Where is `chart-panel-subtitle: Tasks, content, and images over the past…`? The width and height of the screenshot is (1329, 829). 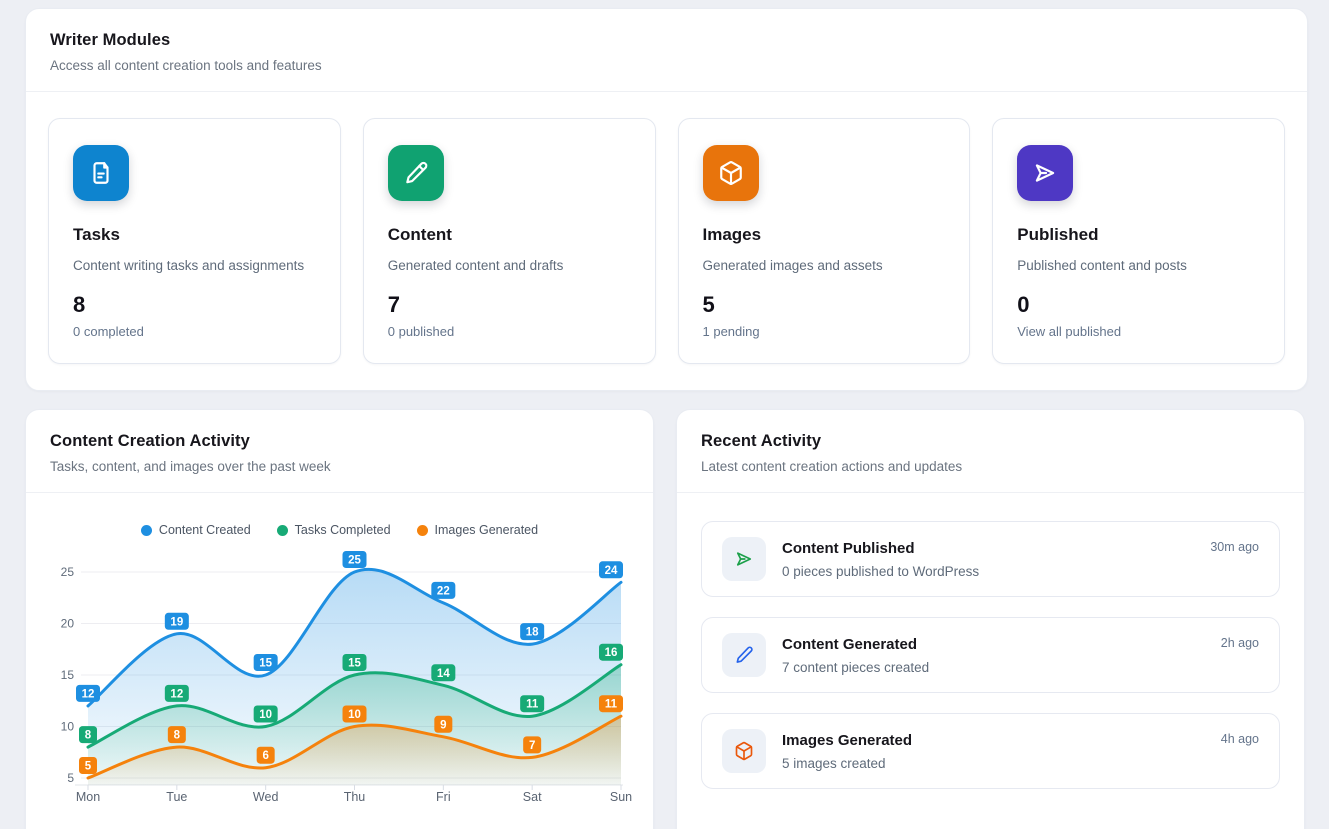 chart-panel-subtitle: Tasks, content, and images over the past… is located at coordinates (190, 466).